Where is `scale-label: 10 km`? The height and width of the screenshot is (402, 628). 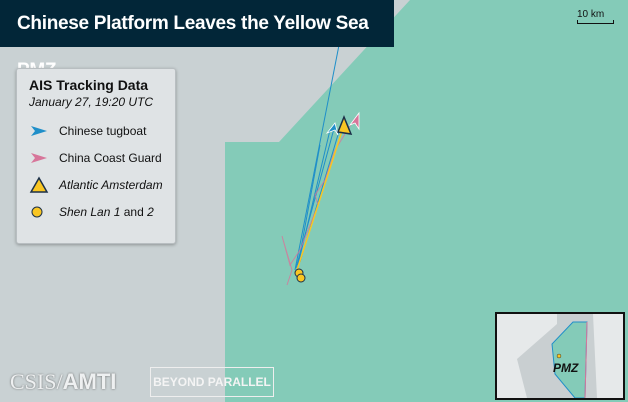 scale-label: 10 km is located at coordinates (591, 14).